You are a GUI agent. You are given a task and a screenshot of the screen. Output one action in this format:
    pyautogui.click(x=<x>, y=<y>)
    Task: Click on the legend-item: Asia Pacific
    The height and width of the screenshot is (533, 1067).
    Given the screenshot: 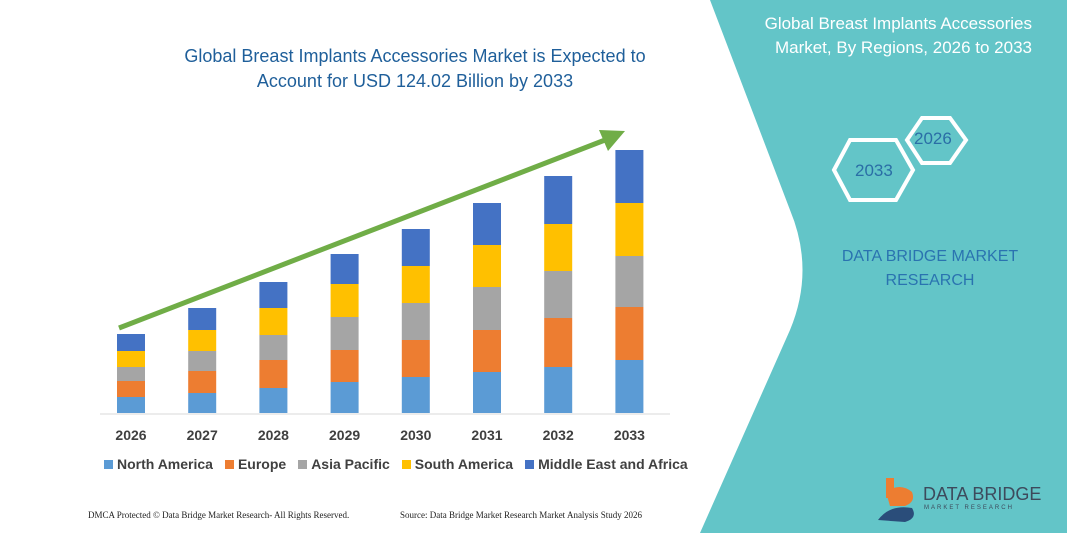 What is the action you would take?
    pyautogui.click(x=344, y=464)
    